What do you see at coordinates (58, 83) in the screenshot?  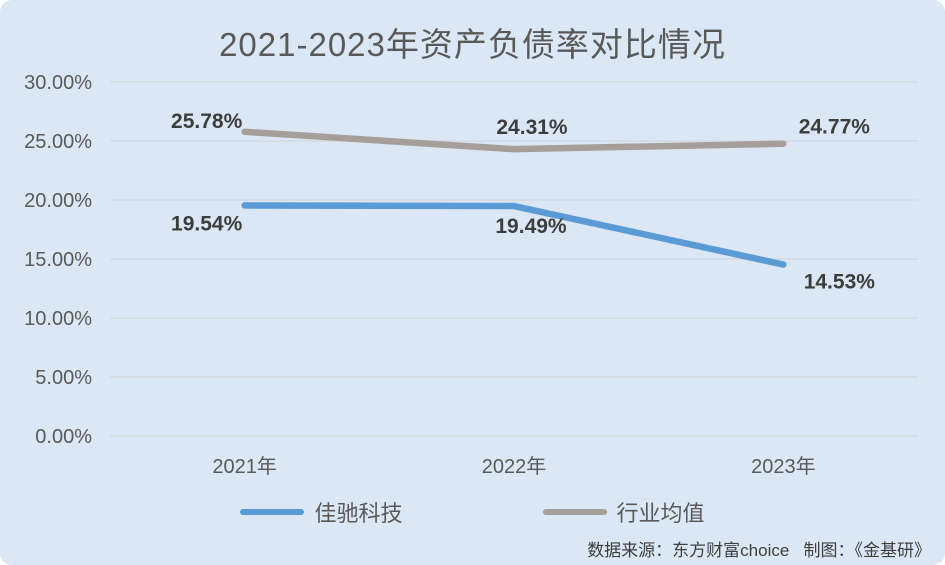 I see `y-tick-label: 30.00%` at bounding box center [58, 83].